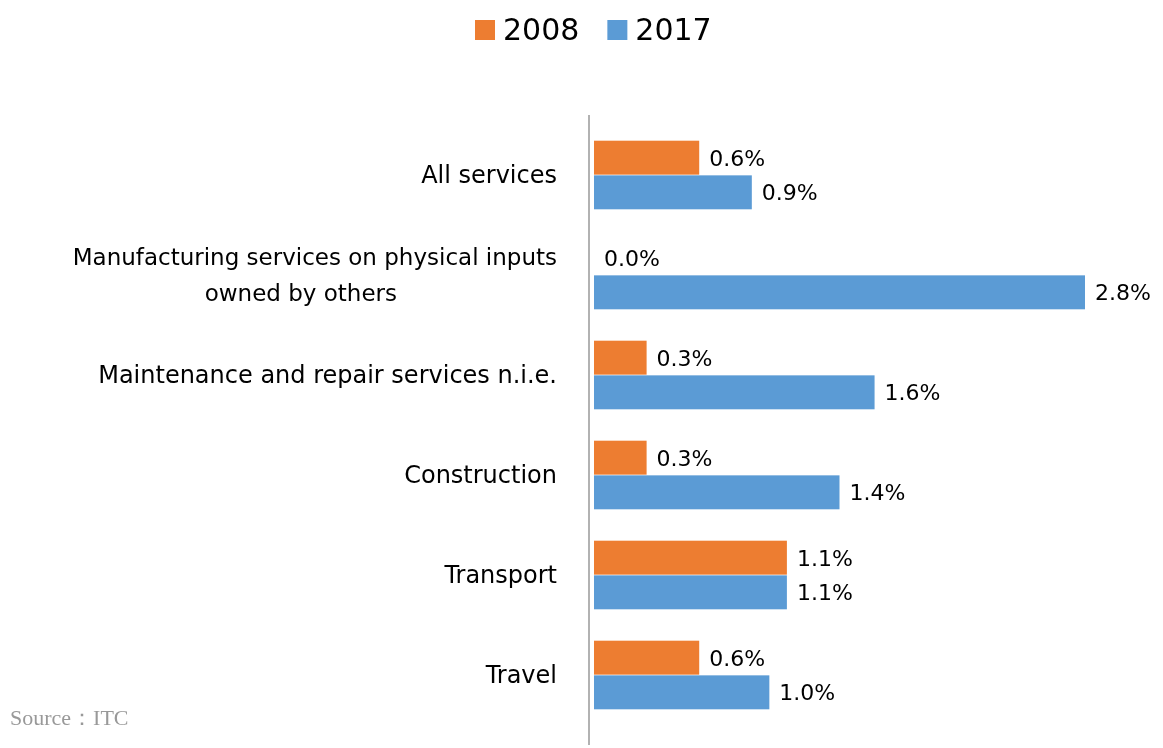 The height and width of the screenshot is (748, 1163). What do you see at coordinates (632, 258) in the screenshot?
I see `data-label: 0.0%` at bounding box center [632, 258].